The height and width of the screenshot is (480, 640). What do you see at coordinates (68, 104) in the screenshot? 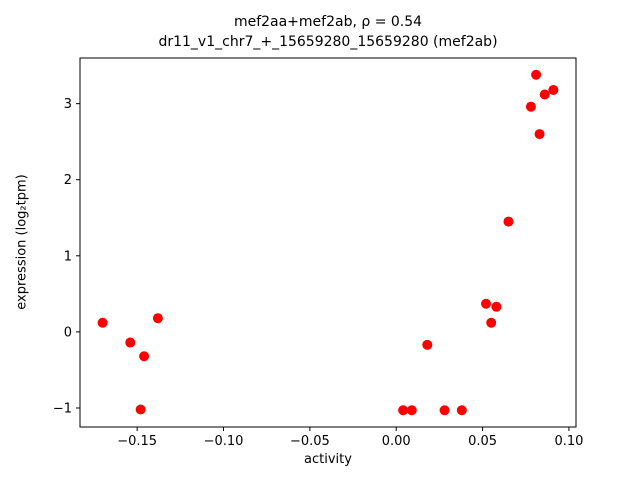
I see `svg-text: 3` at bounding box center [68, 104].